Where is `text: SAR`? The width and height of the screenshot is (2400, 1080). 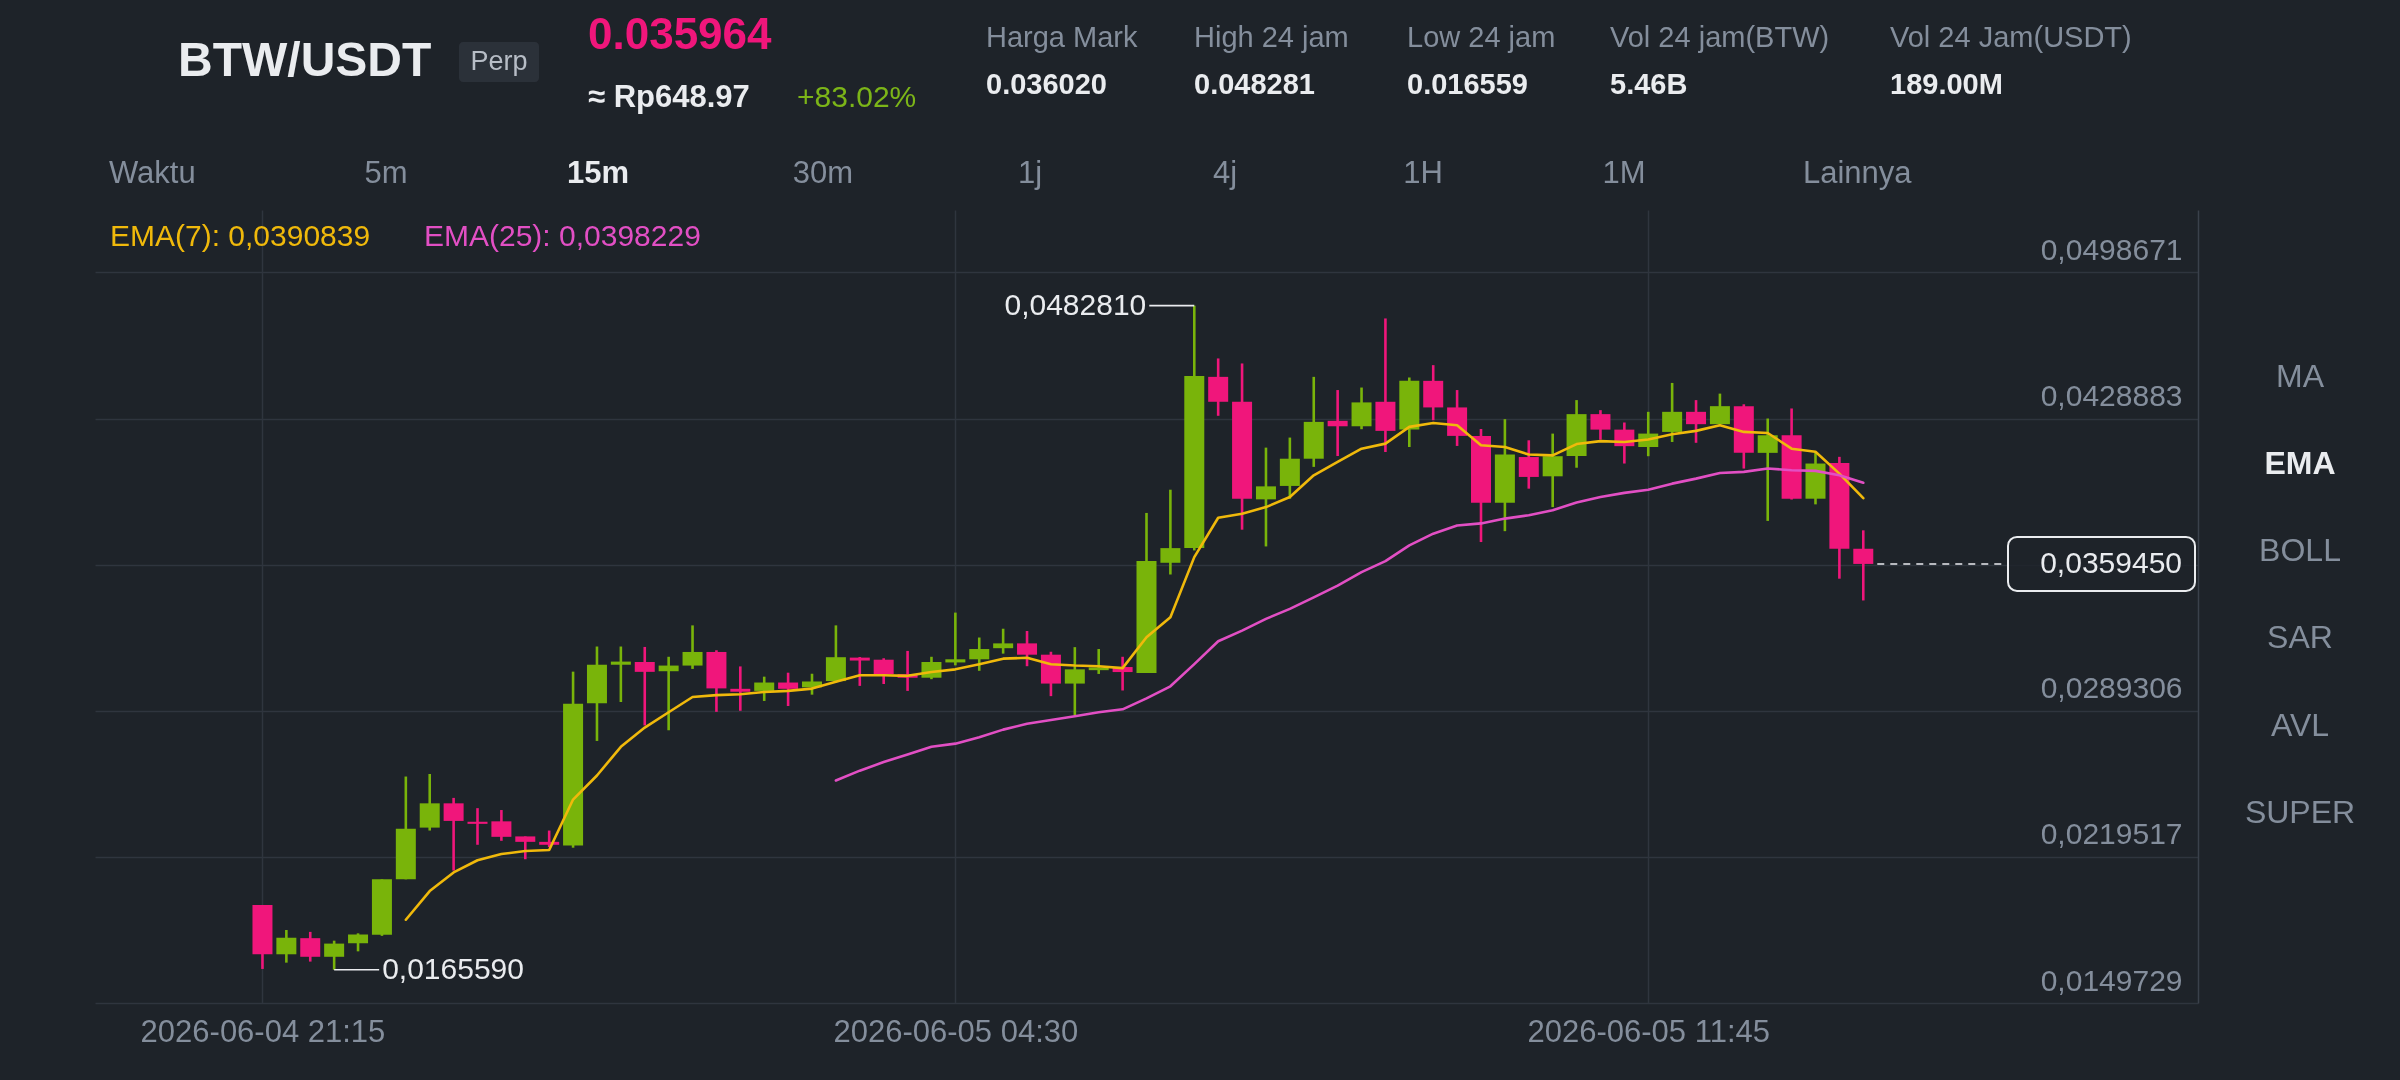 text: SAR is located at coordinates (2300, 637).